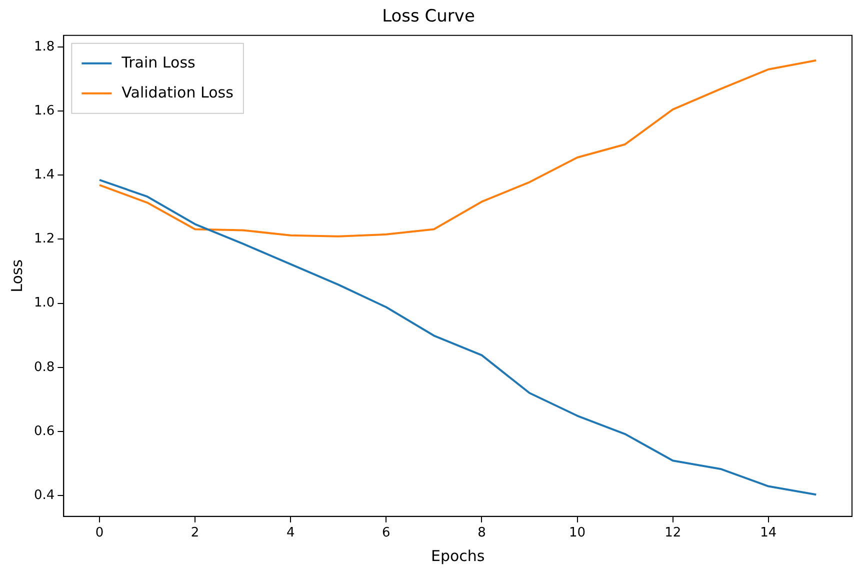  I want to click on x-tick-label: 12, so click(673, 533).